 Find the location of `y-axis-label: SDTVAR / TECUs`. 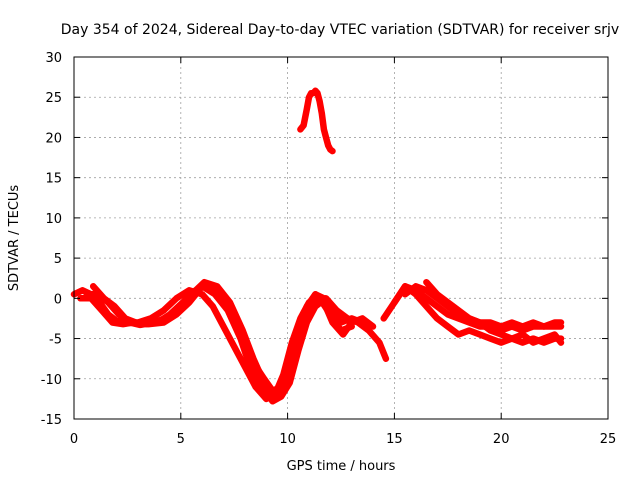

y-axis-label: SDTVAR / TECUs is located at coordinates (14, 238).